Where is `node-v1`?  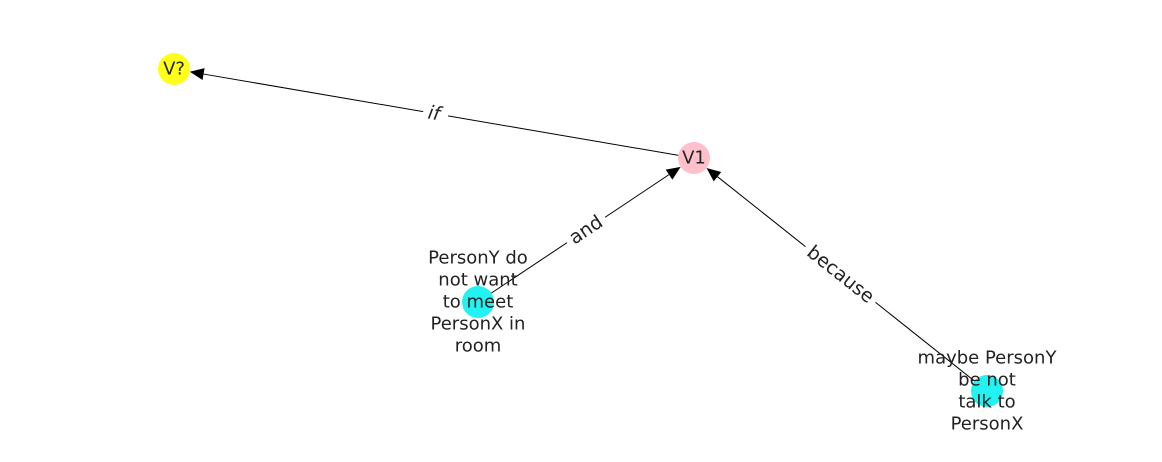 node-v1 is located at coordinates (694, 158).